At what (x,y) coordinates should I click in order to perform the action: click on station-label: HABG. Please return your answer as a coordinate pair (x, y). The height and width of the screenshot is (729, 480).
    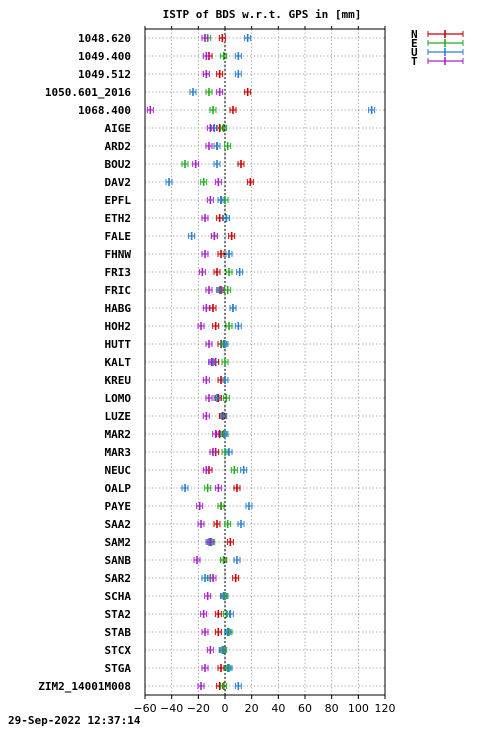
    Looking at the image, I should click on (118, 308).